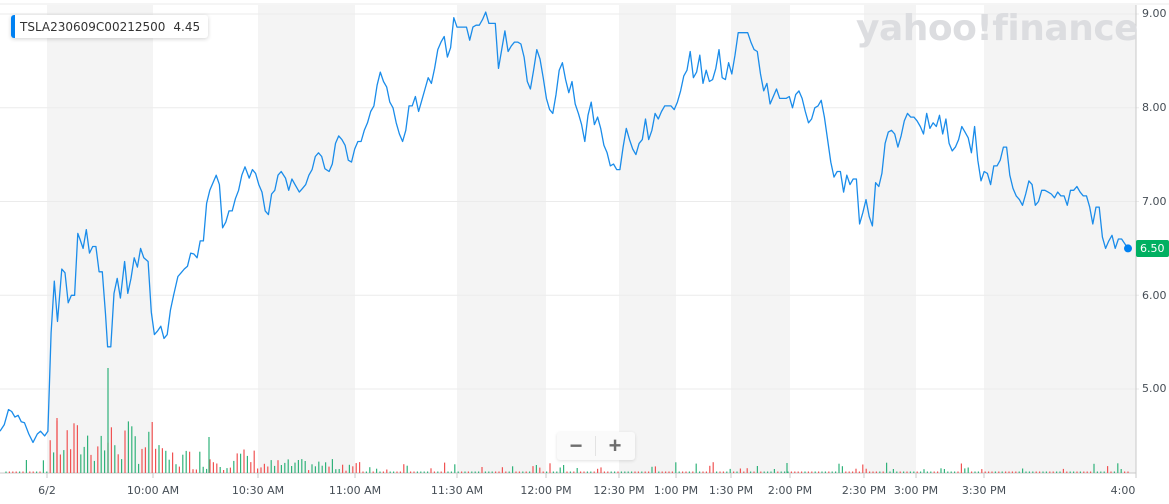 The width and height of the screenshot is (1169, 504). I want to click on y-tick-9: 9.00, so click(1154, 13).